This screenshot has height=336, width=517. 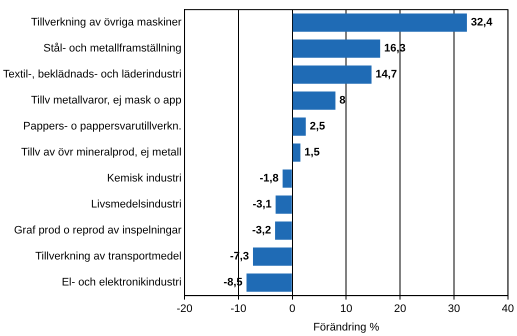 I want to click on y-tick-label: Textil-, beklädnads- och läderindustri, so click(x=92, y=74).